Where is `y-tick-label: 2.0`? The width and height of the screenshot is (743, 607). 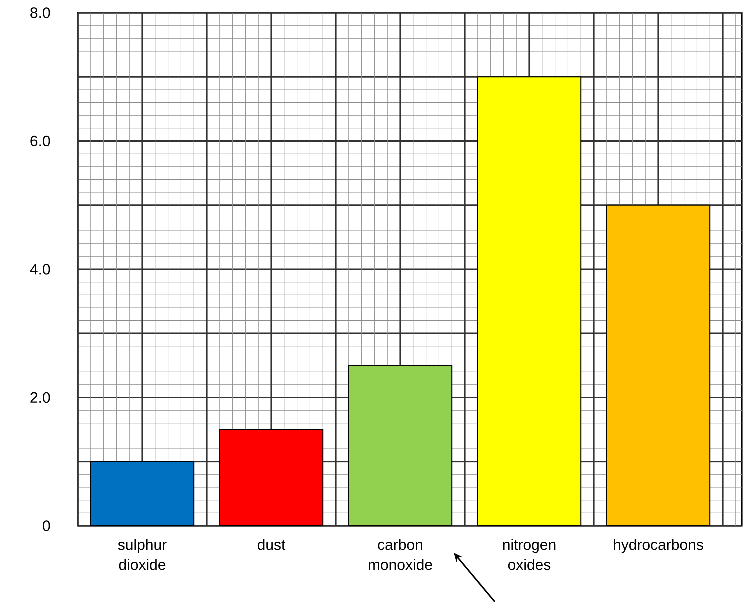
y-tick-label: 2.0 is located at coordinates (40, 398).